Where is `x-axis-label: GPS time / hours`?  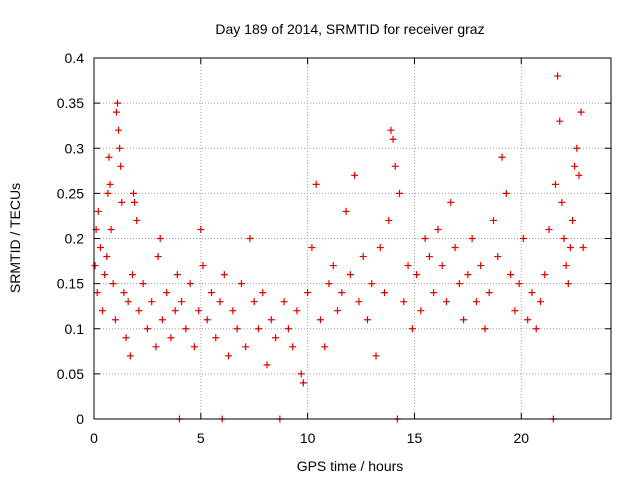 x-axis-label: GPS time / hours is located at coordinates (350, 466).